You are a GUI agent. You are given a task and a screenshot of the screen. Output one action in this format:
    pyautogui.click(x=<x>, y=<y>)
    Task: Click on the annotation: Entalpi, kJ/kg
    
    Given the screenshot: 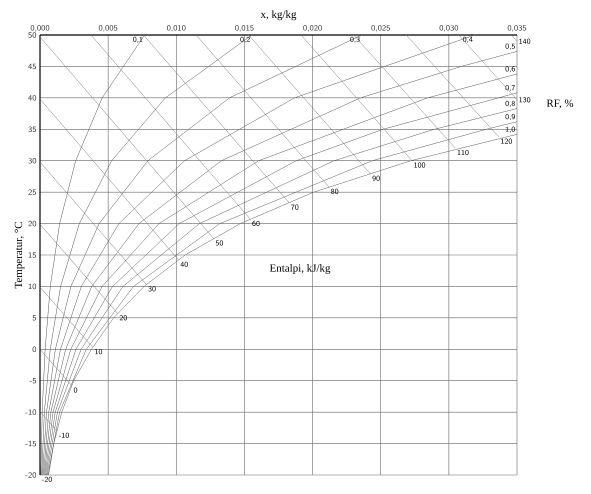 What is the action you would take?
    pyautogui.click(x=300, y=269)
    